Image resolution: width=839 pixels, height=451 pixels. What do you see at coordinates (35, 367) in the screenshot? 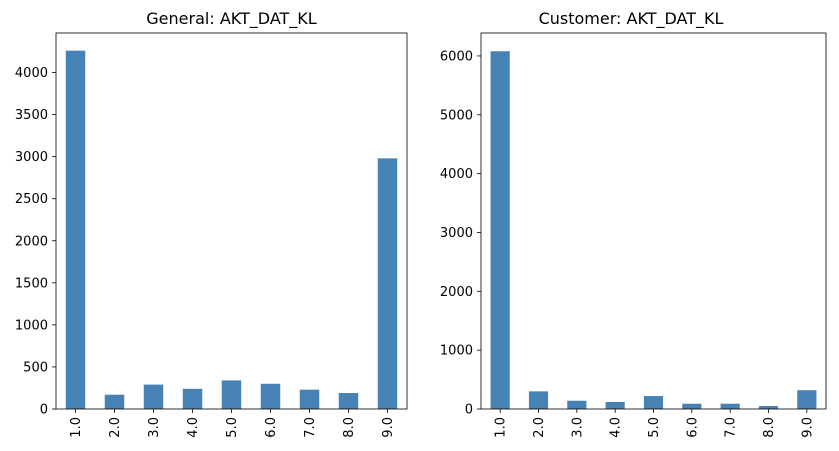
I see `y-tick-label: 500` at bounding box center [35, 367].